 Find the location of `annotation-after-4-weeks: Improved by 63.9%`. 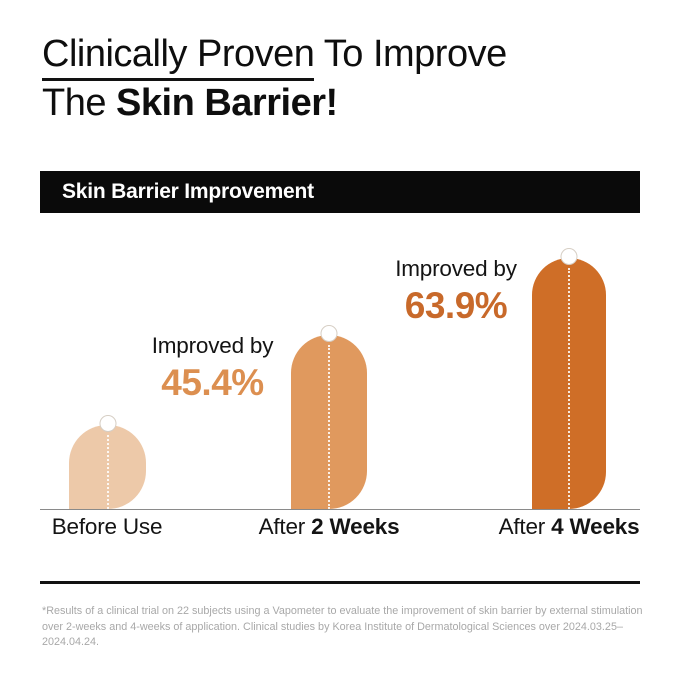

annotation-after-4-weeks: Improved by 63.9% is located at coordinates (456, 291).